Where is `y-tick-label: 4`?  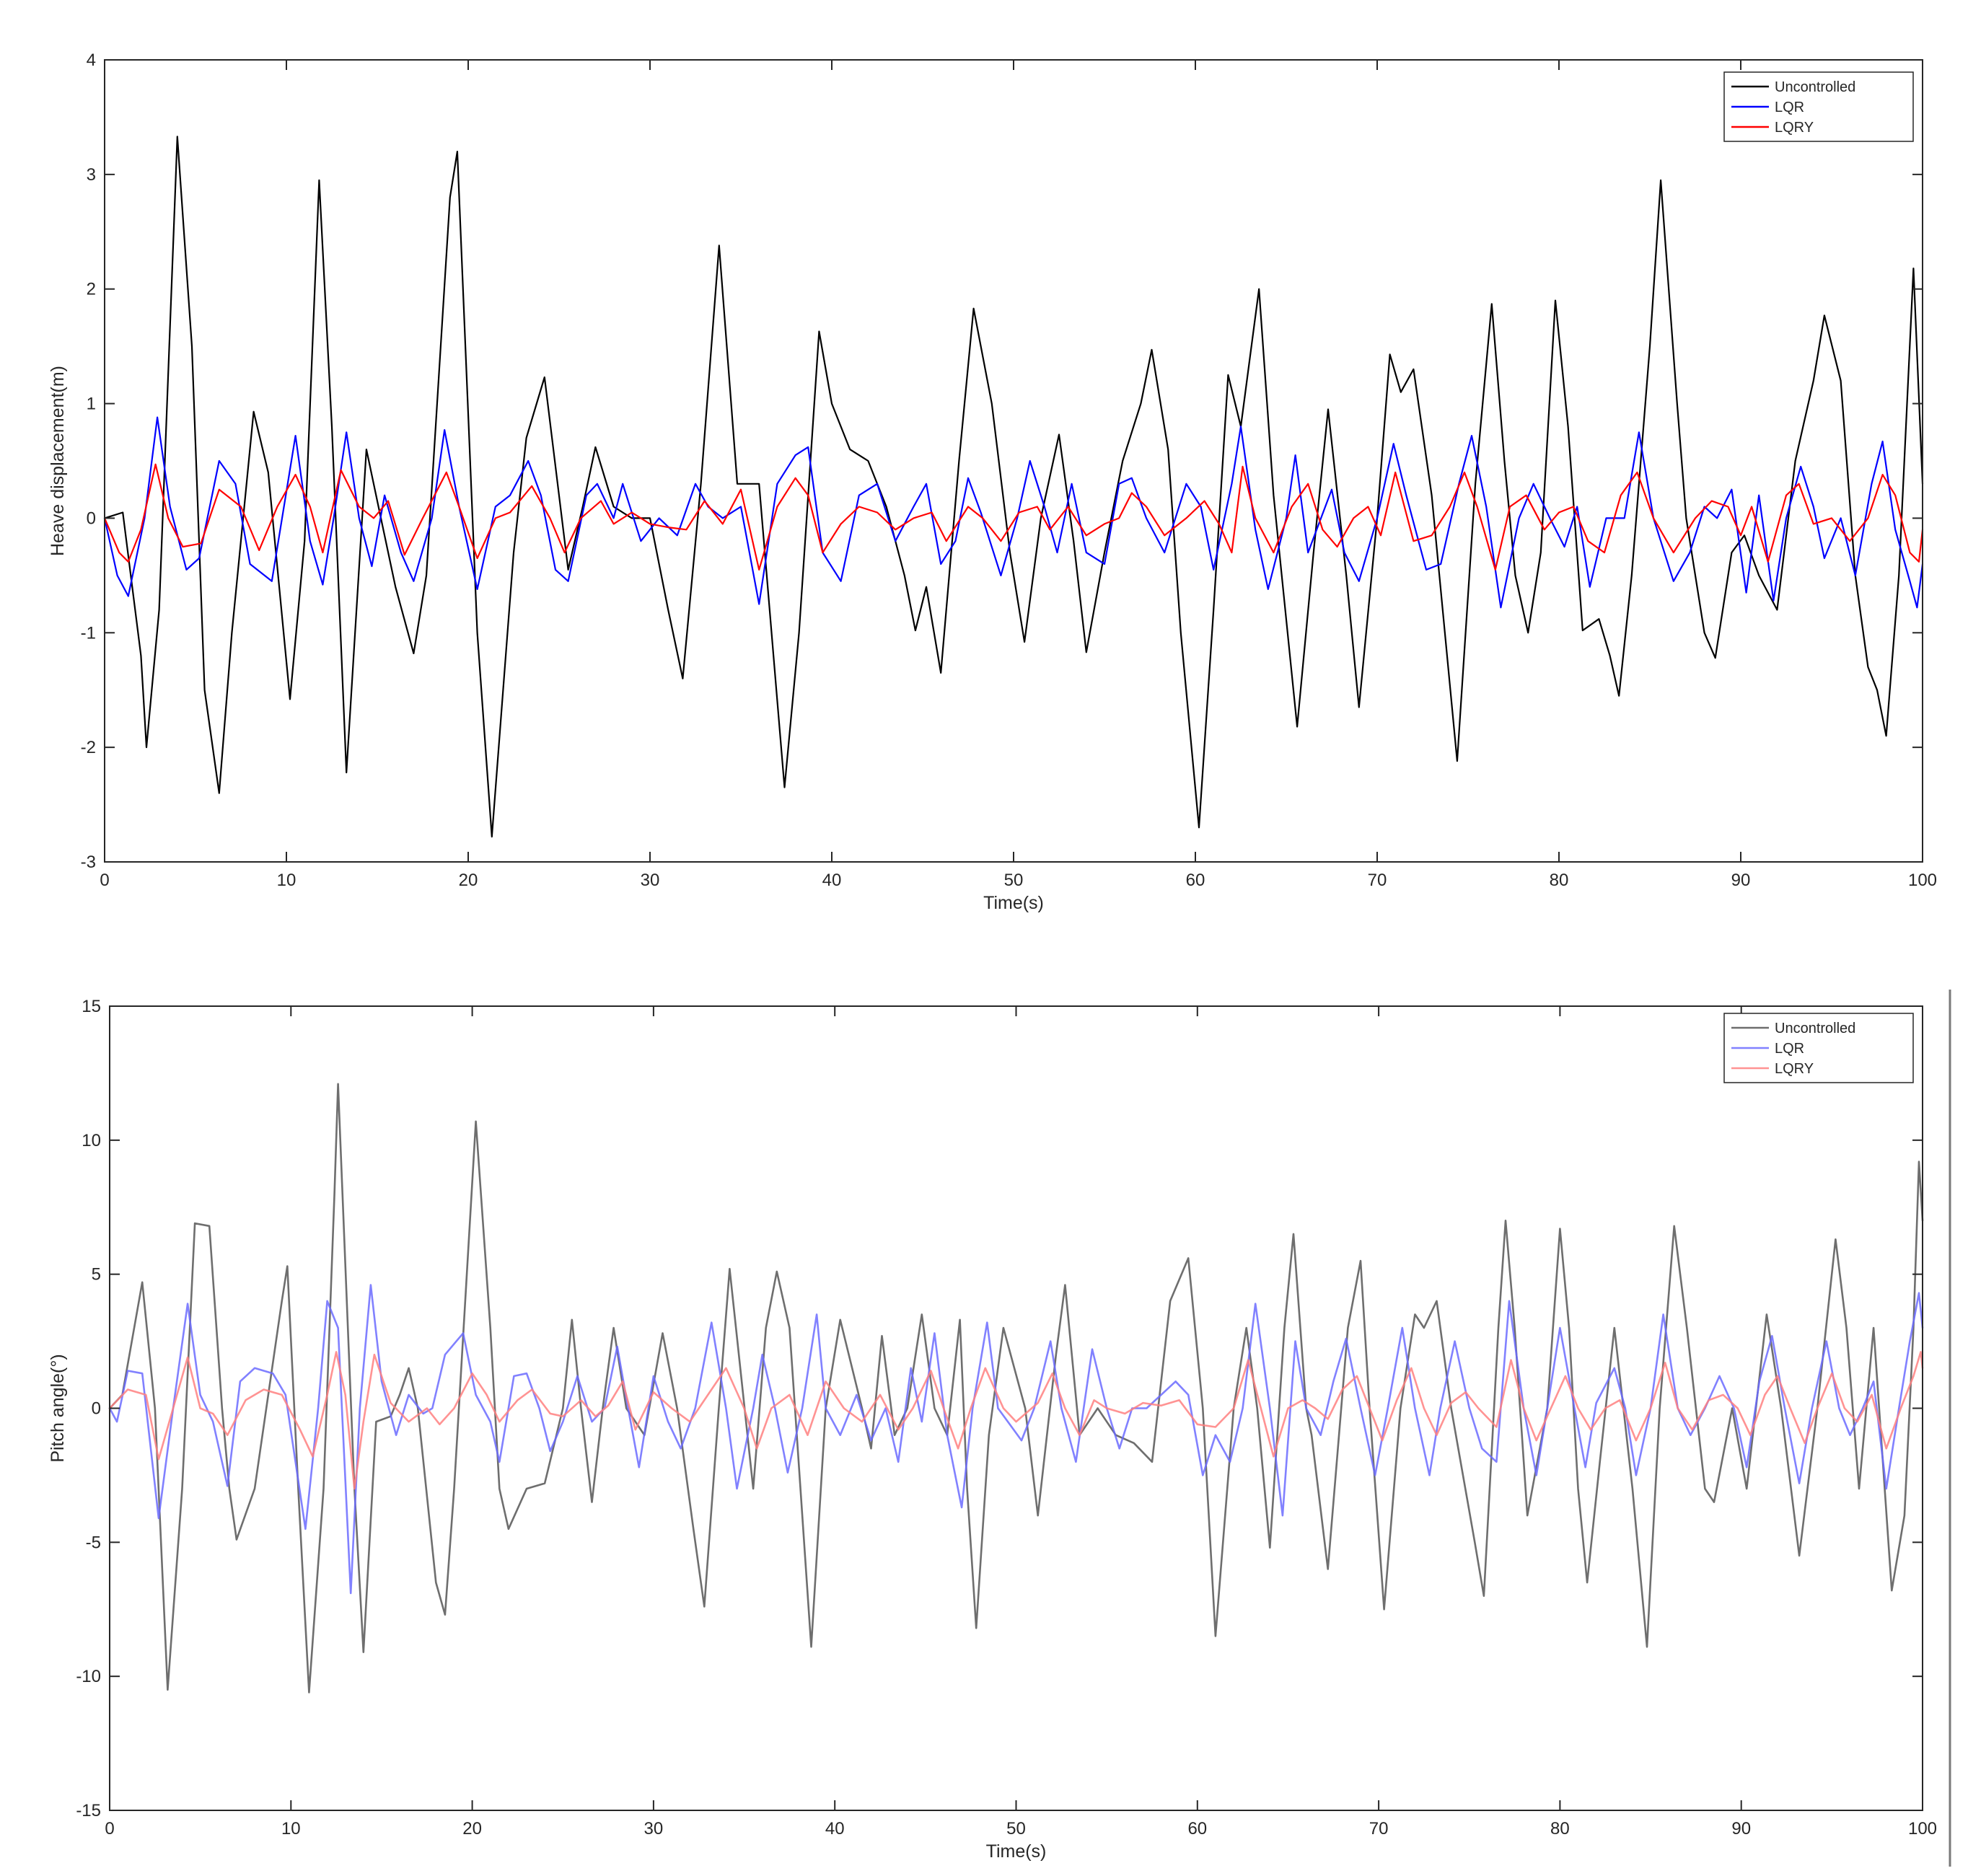
y-tick-label: 4 is located at coordinates (92, 60).